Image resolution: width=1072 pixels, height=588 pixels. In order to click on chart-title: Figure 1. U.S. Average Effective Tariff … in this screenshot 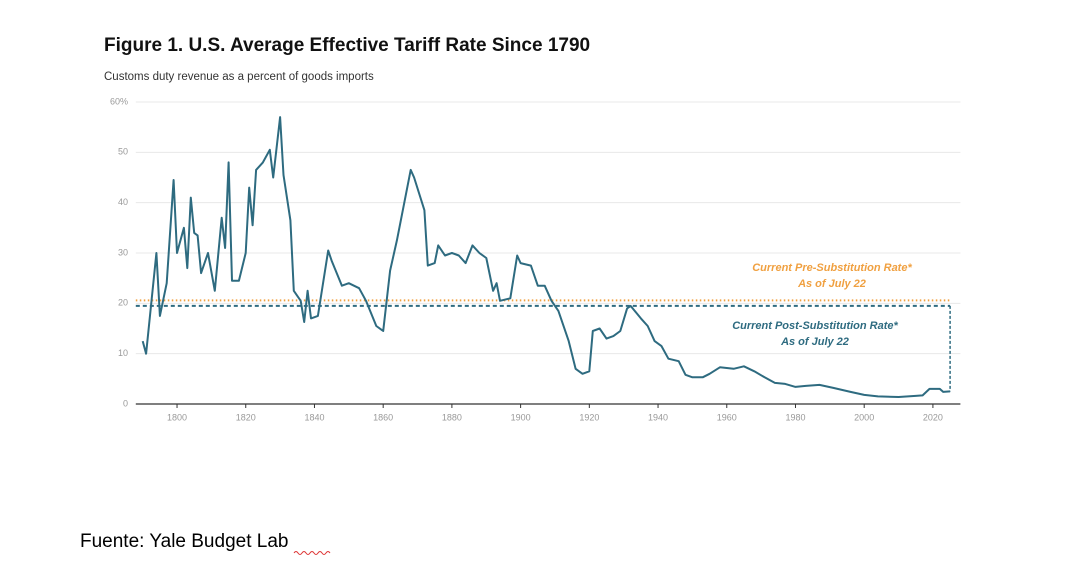, I will do `click(347, 45)`.